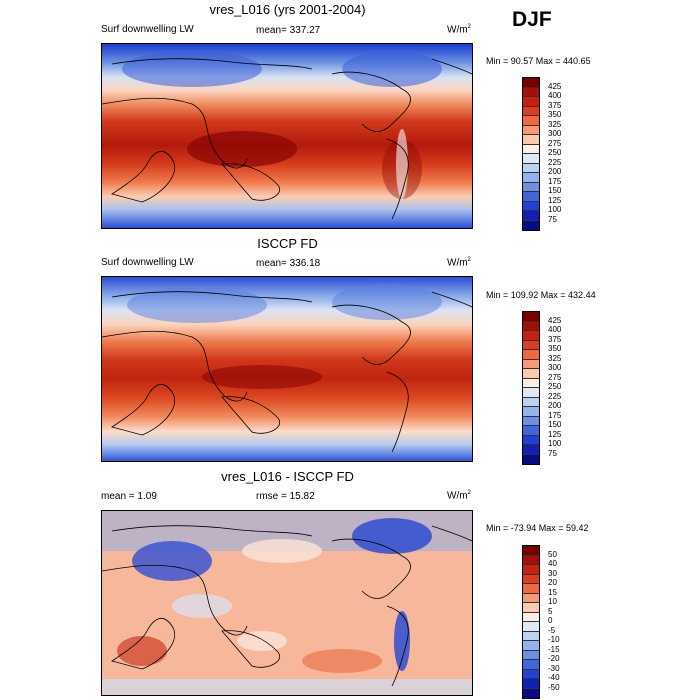  I want to click on colorbar-tick-label: 375, so click(555, 339).